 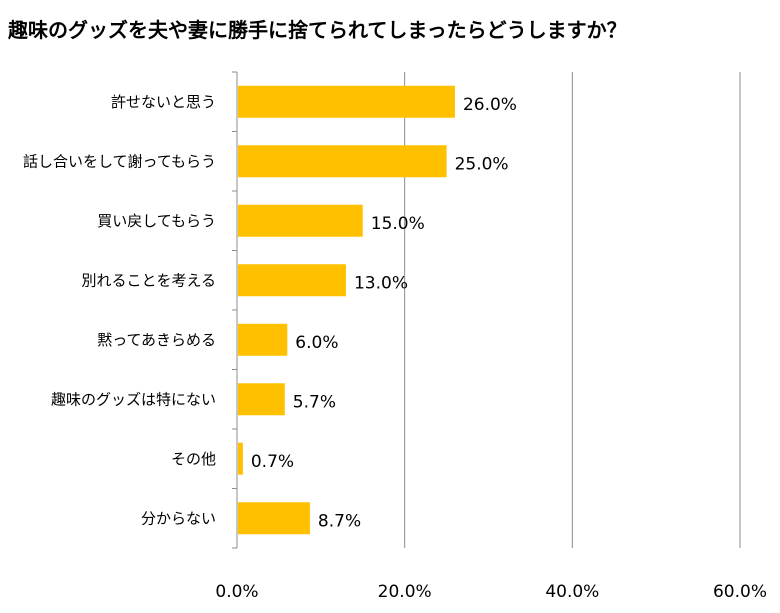 What do you see at coordinates (163, 102) in the screenshot?
I see `category-label: 許せないと思う` at bounding box center [163, 102].